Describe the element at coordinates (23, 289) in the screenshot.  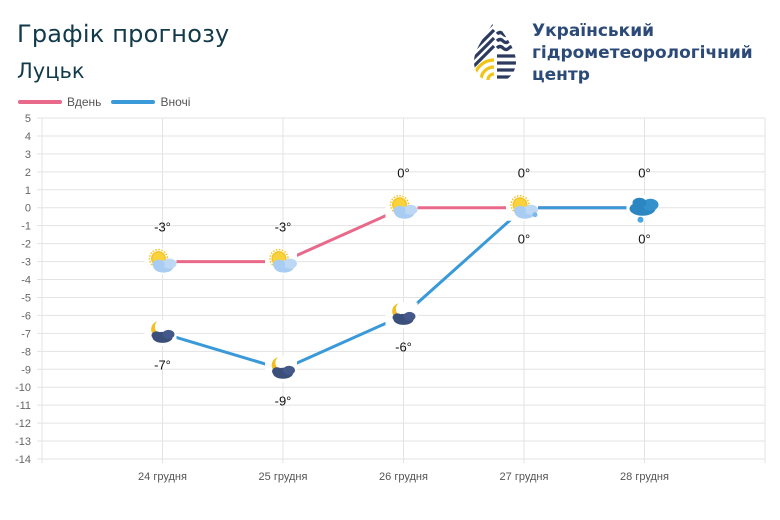
I see `y-axis-ticks: 5 4 3 2 1 0 -1 -2 -3 -4 -5 -6 -7 -8 -9 -10 -11 -12 -13 -14` at that location.